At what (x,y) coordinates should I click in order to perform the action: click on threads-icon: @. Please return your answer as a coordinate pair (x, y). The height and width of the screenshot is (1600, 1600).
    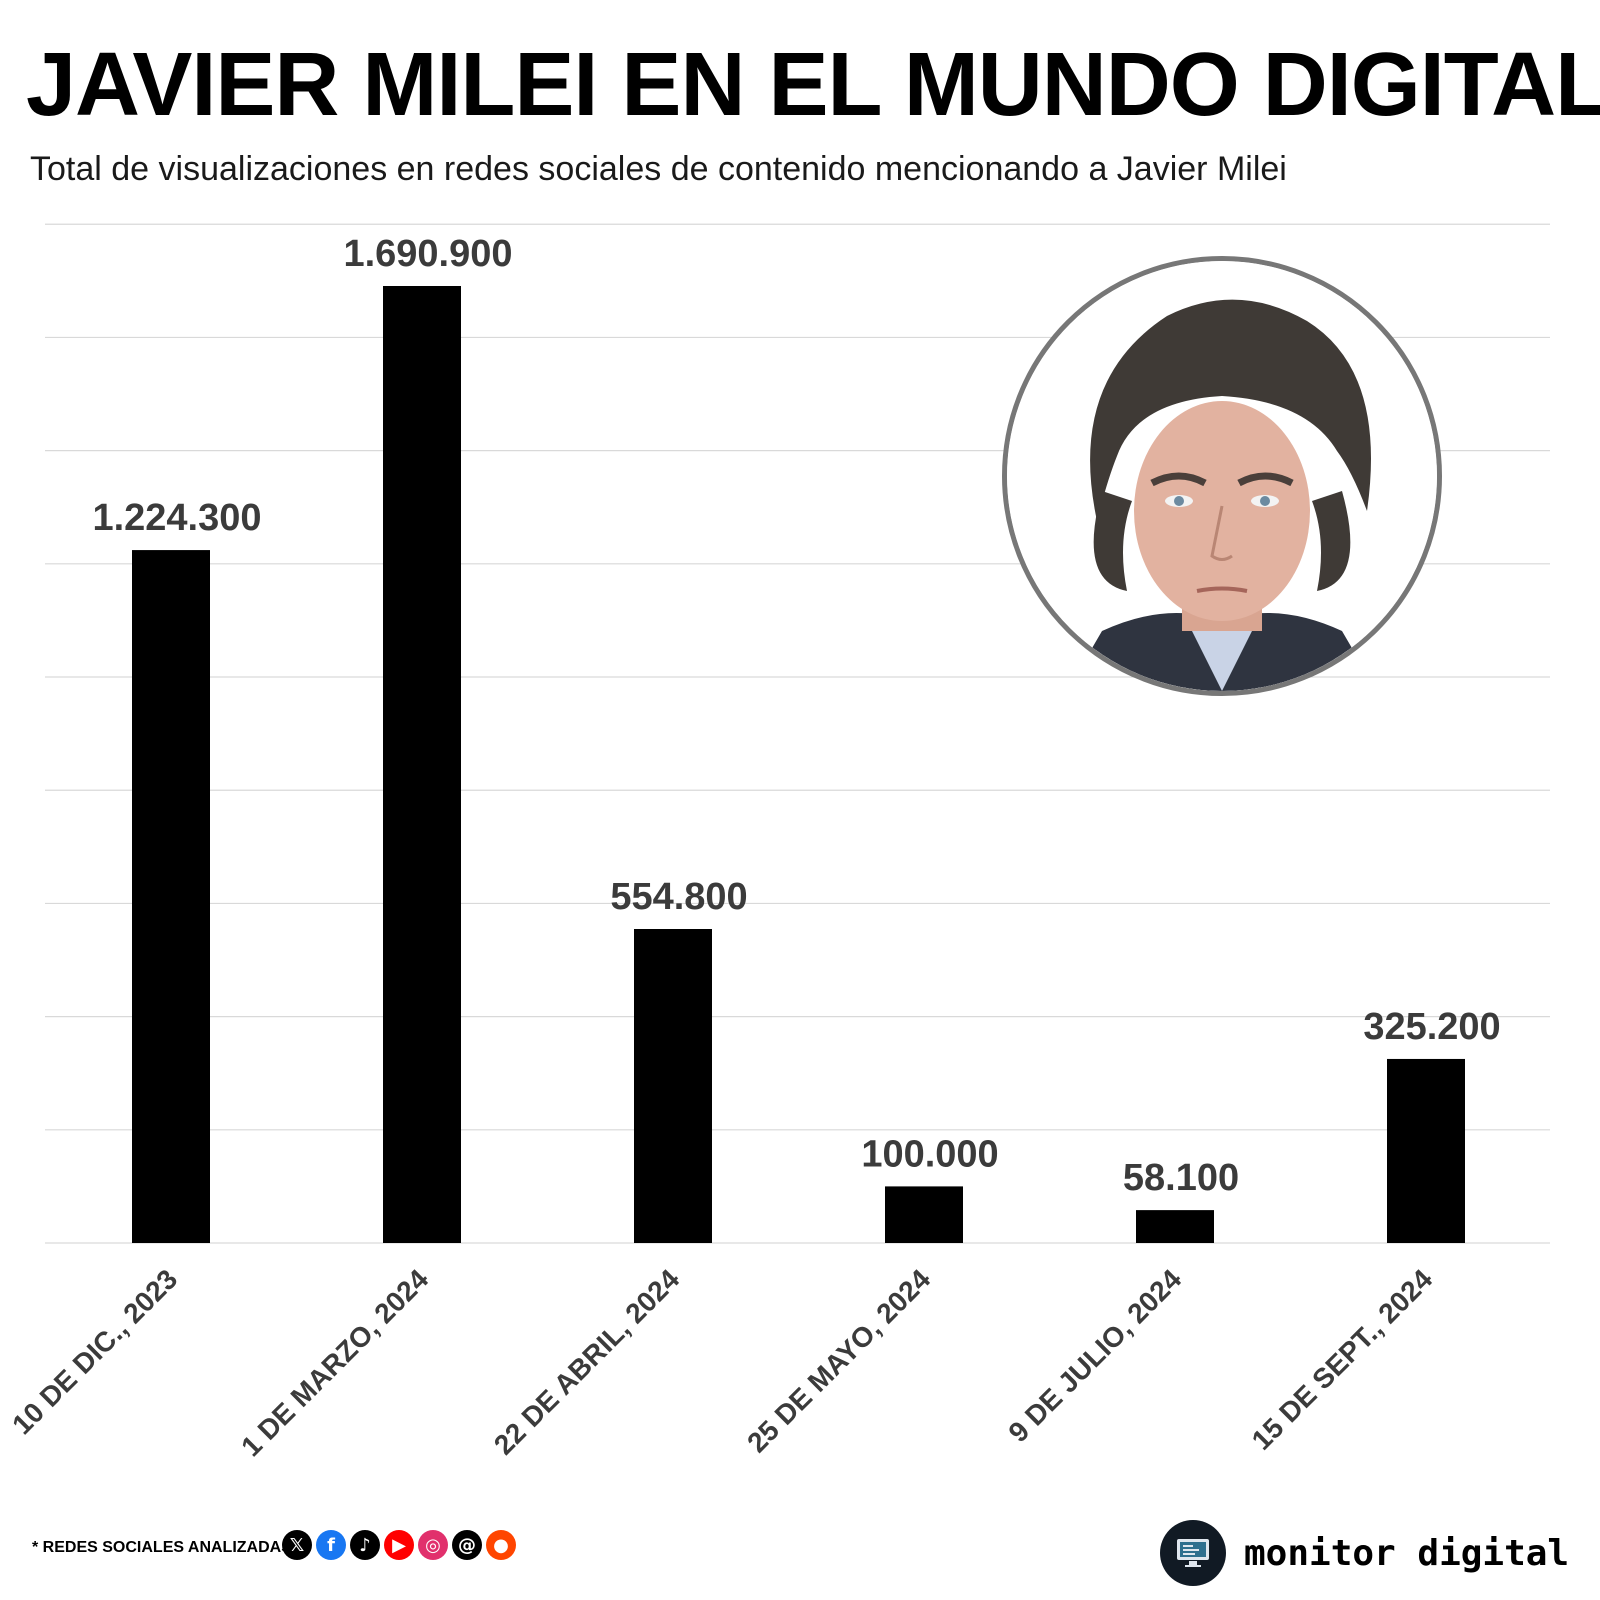
    Looking at the image, I should click on (467, 1545).